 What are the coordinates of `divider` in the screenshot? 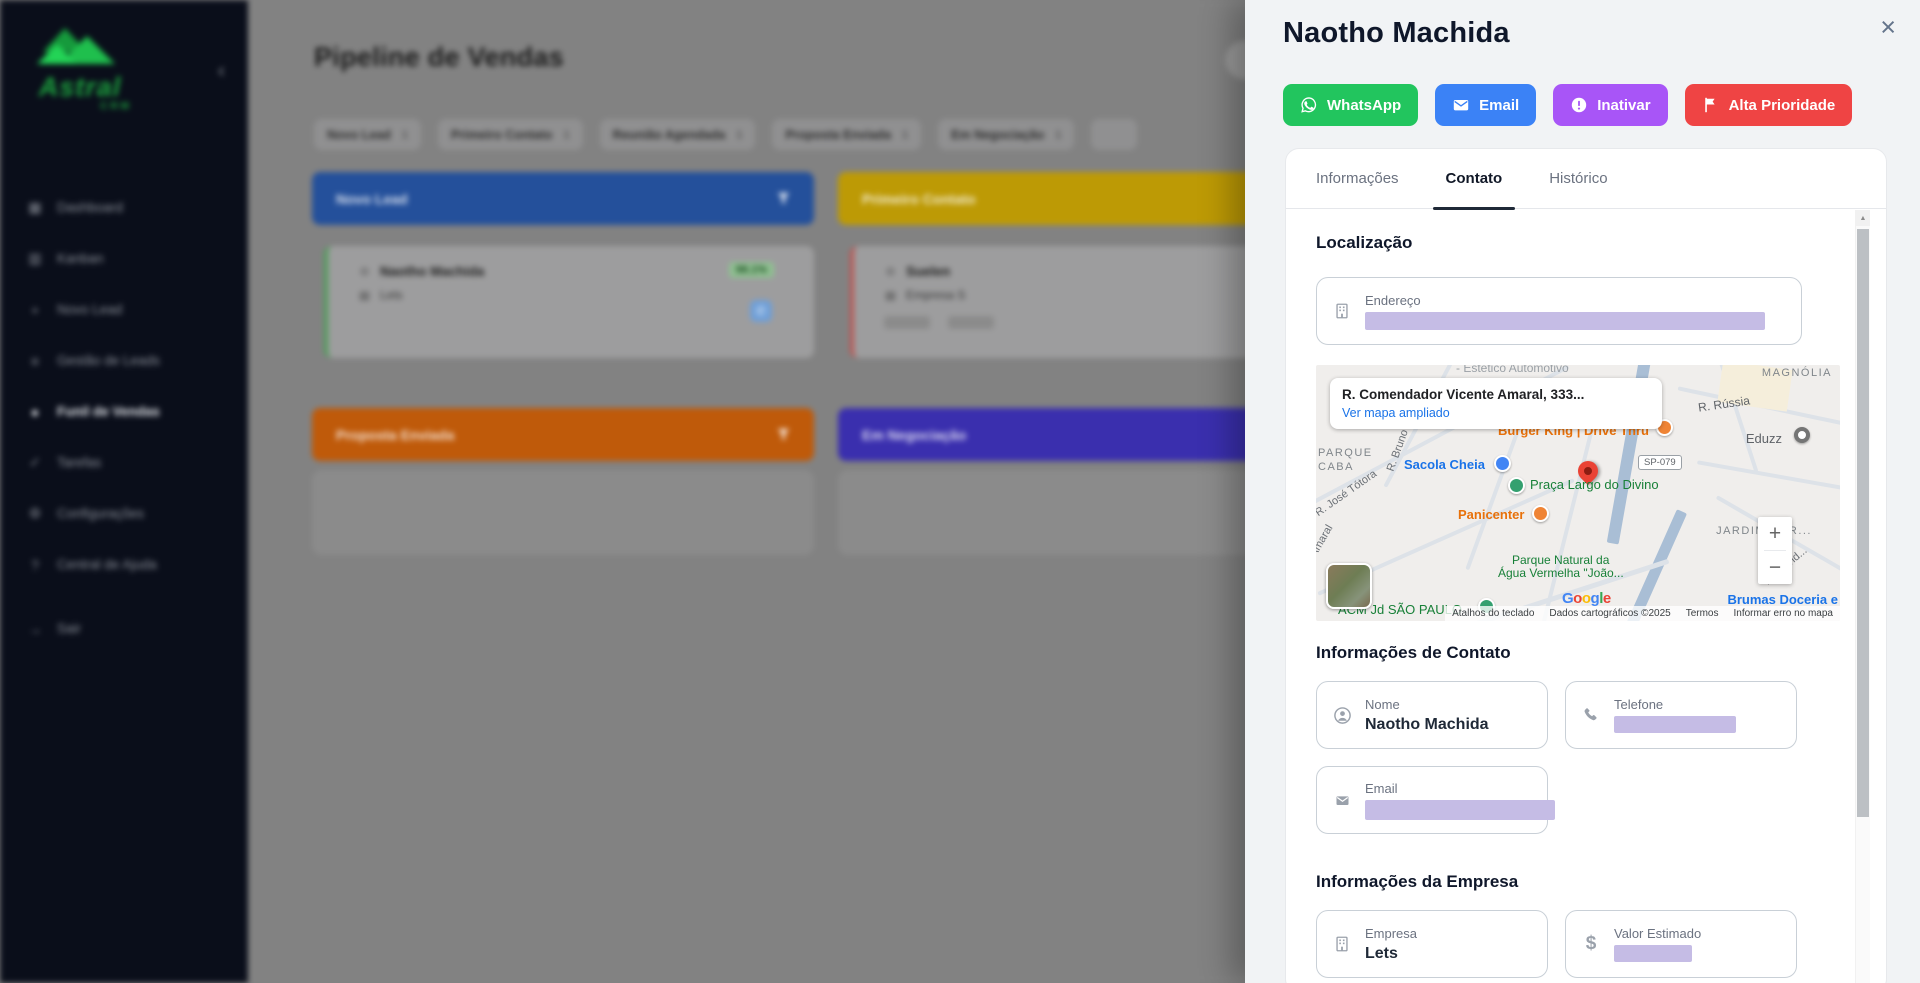 It's located at (1775, 550).